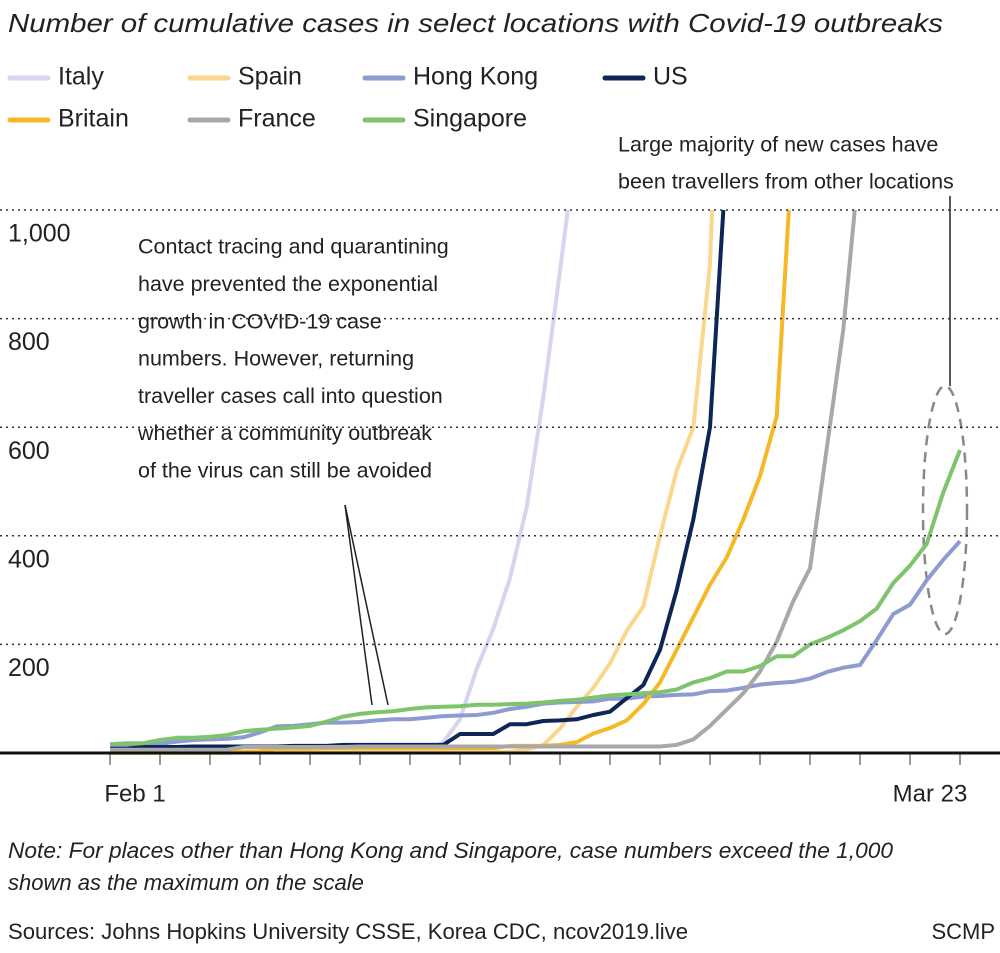  What do you see at coordinates (93, 119) in the screenshot?
I see `legend-label: Britain` at bounding box center [93, 119].